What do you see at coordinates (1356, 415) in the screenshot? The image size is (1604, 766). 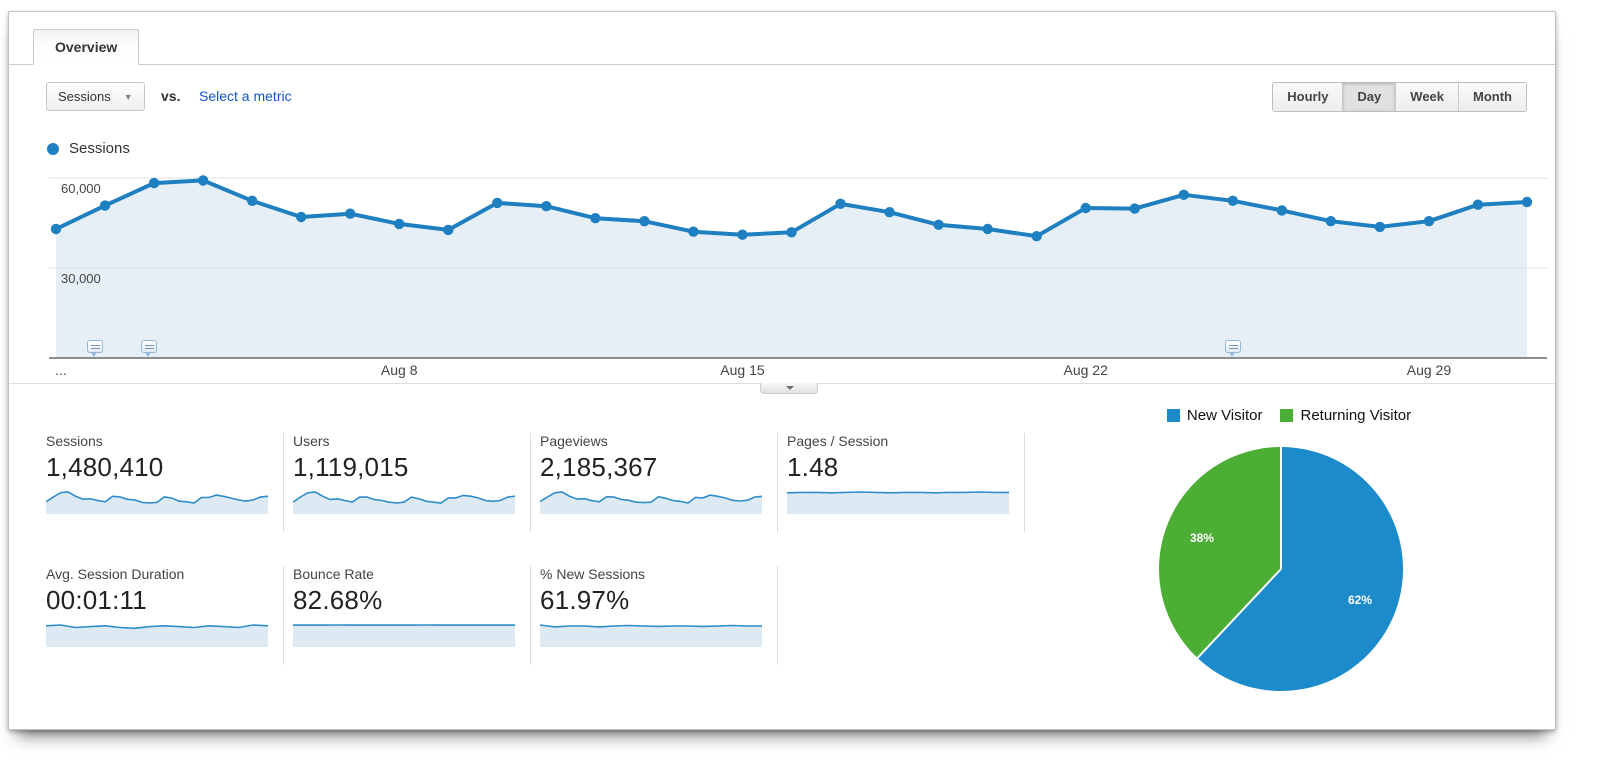 I see `pie-legend-label: Returning Visitor` at bounding box center [1356, 415].